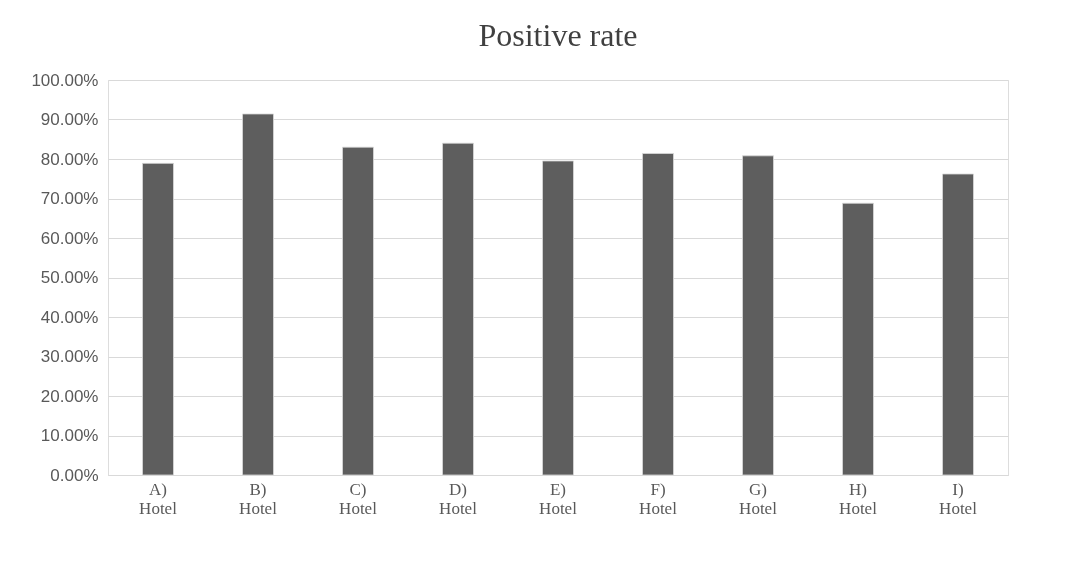 This screenshot has width=1071, height=580. What do you see at coordinates (69, 238) in the screenshot?
I see `y-tick-label: 60.00%` at bounding box center [69, 238].